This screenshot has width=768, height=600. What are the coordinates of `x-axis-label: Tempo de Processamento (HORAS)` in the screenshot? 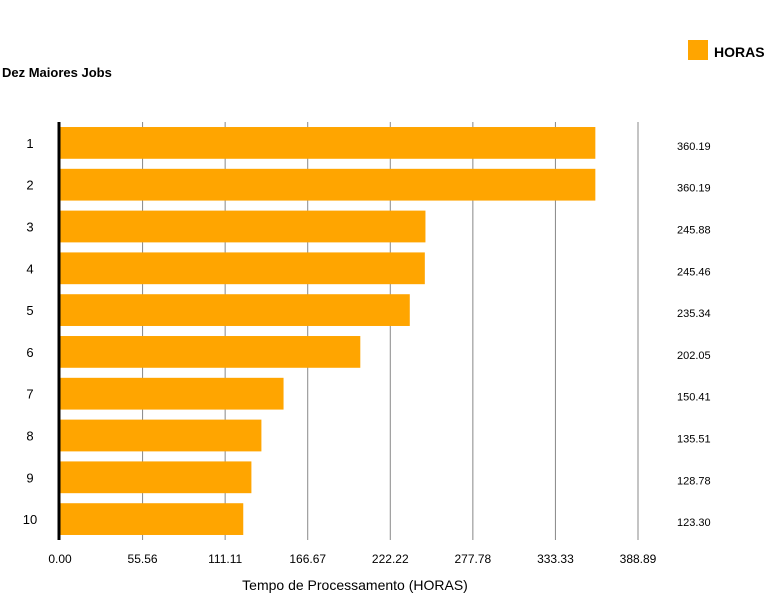 It's located at (355, 585).